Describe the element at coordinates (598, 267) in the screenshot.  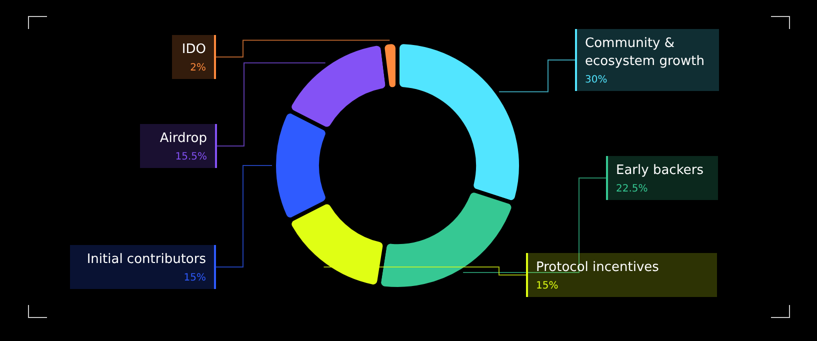
I see `slice-label: Protocol incentives` at that location.